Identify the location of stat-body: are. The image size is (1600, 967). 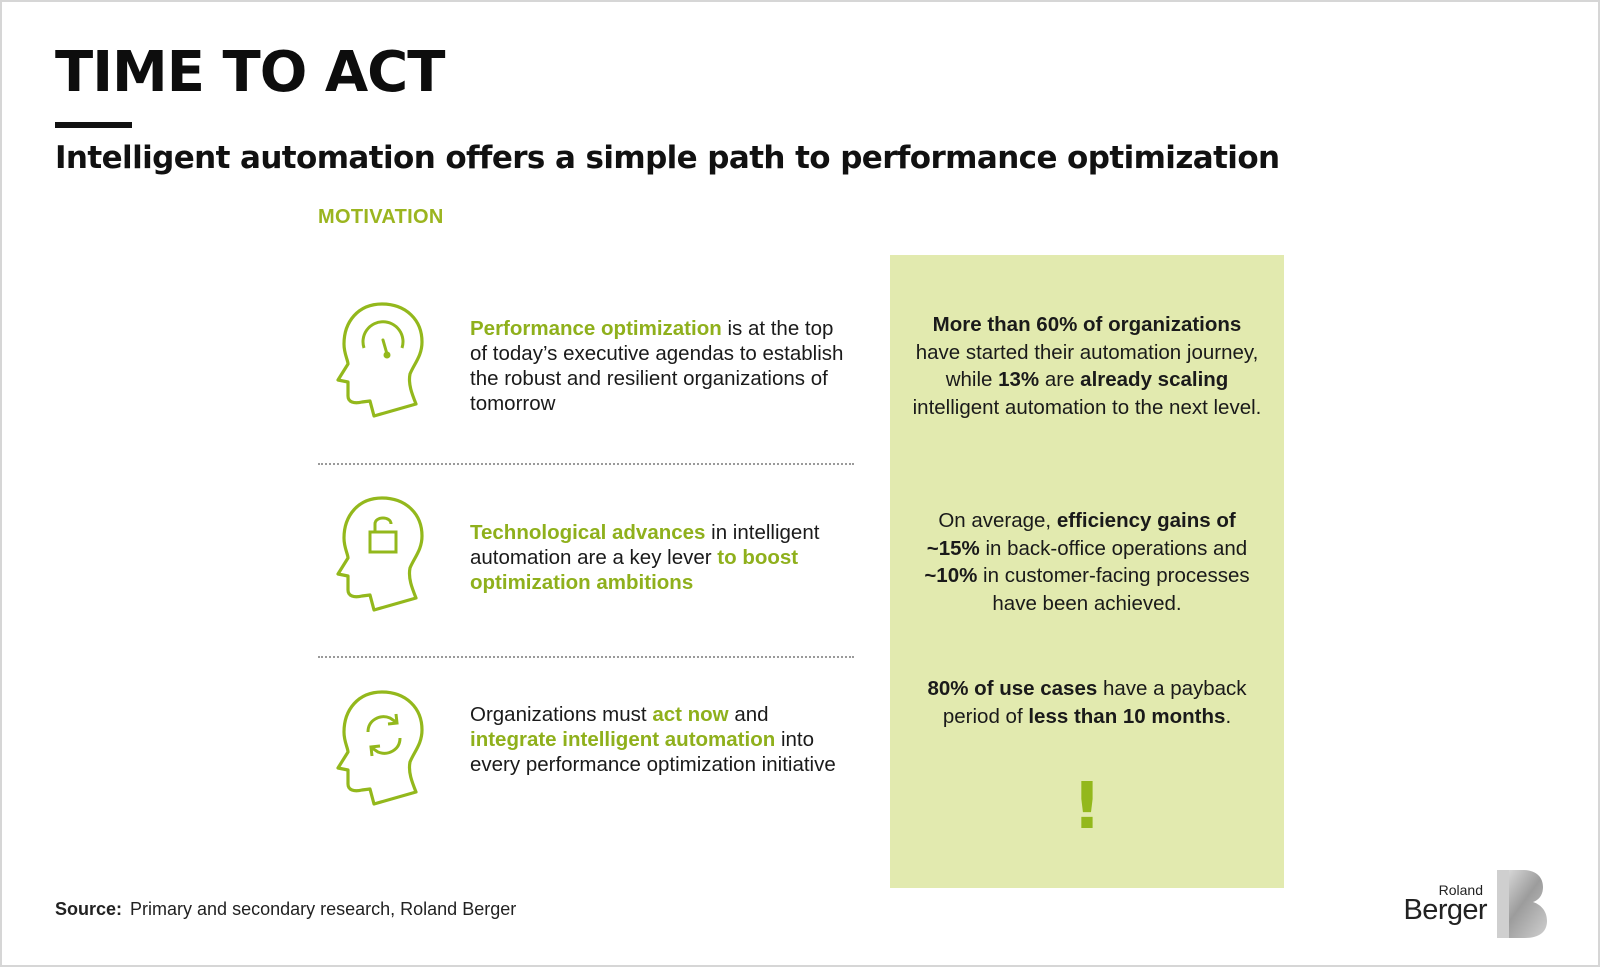
(1060, 379).